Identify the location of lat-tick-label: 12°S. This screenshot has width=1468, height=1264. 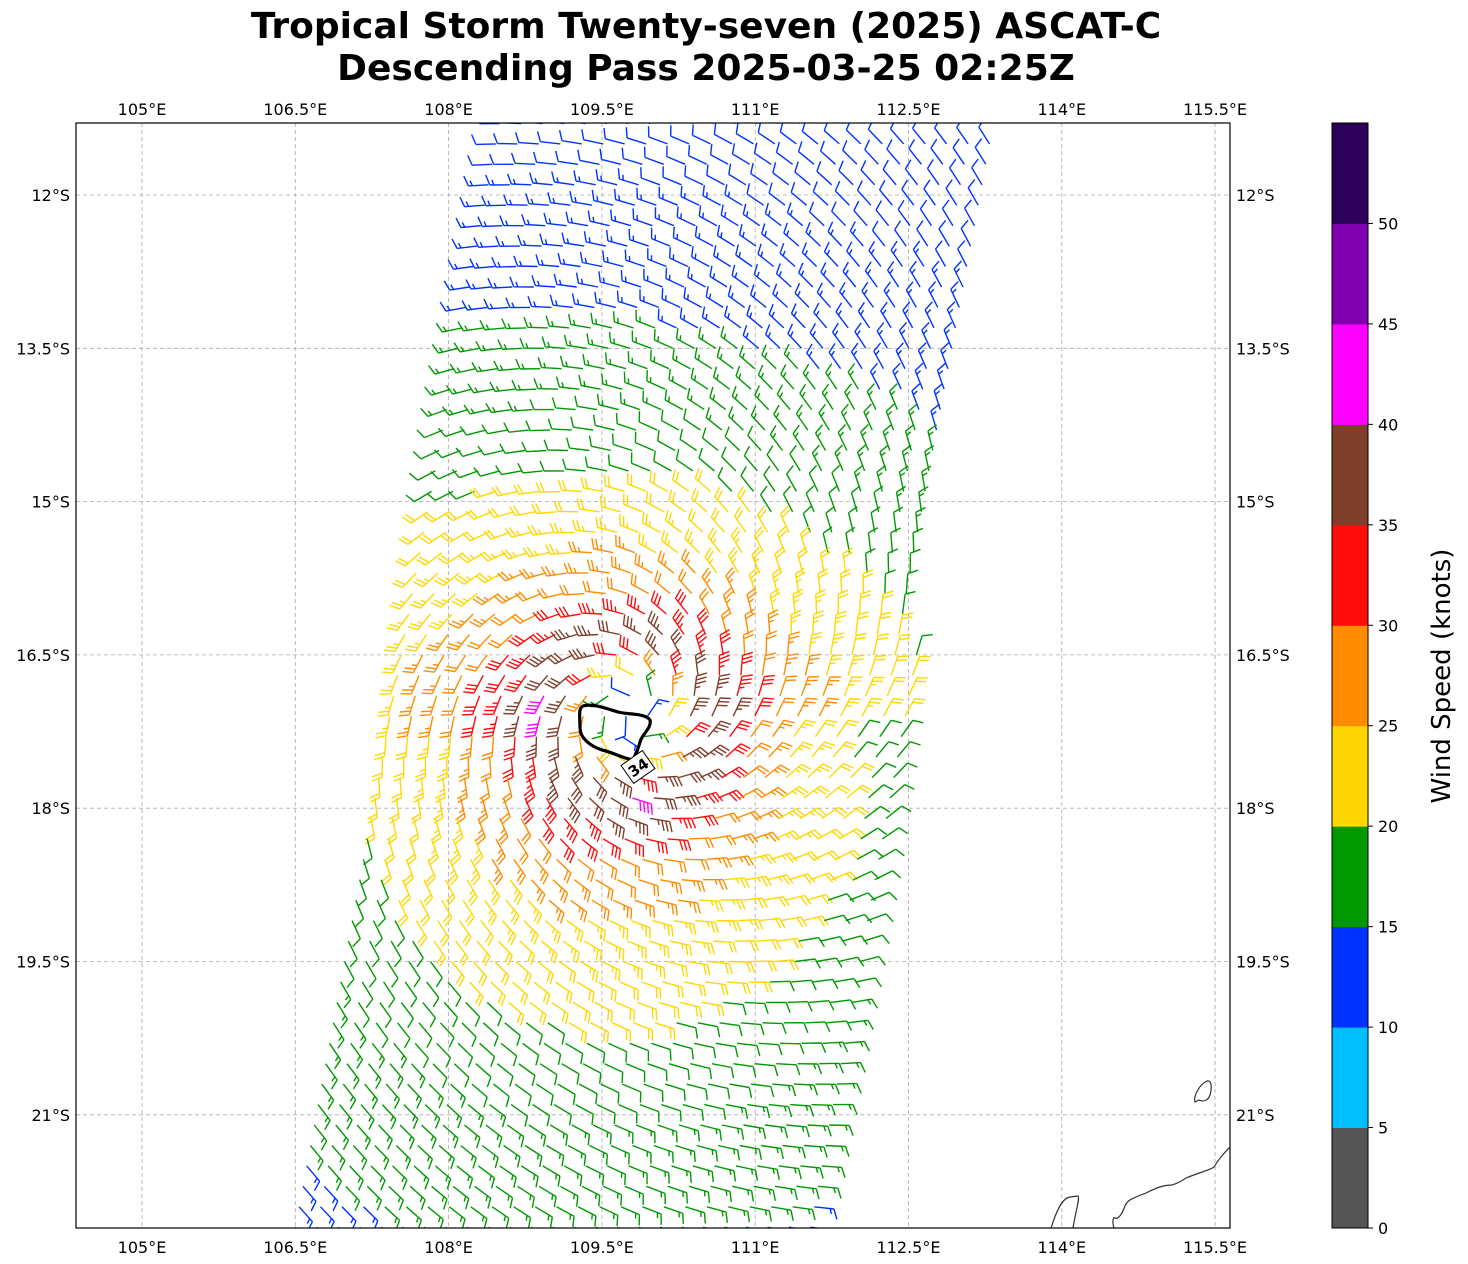
(50, 195).